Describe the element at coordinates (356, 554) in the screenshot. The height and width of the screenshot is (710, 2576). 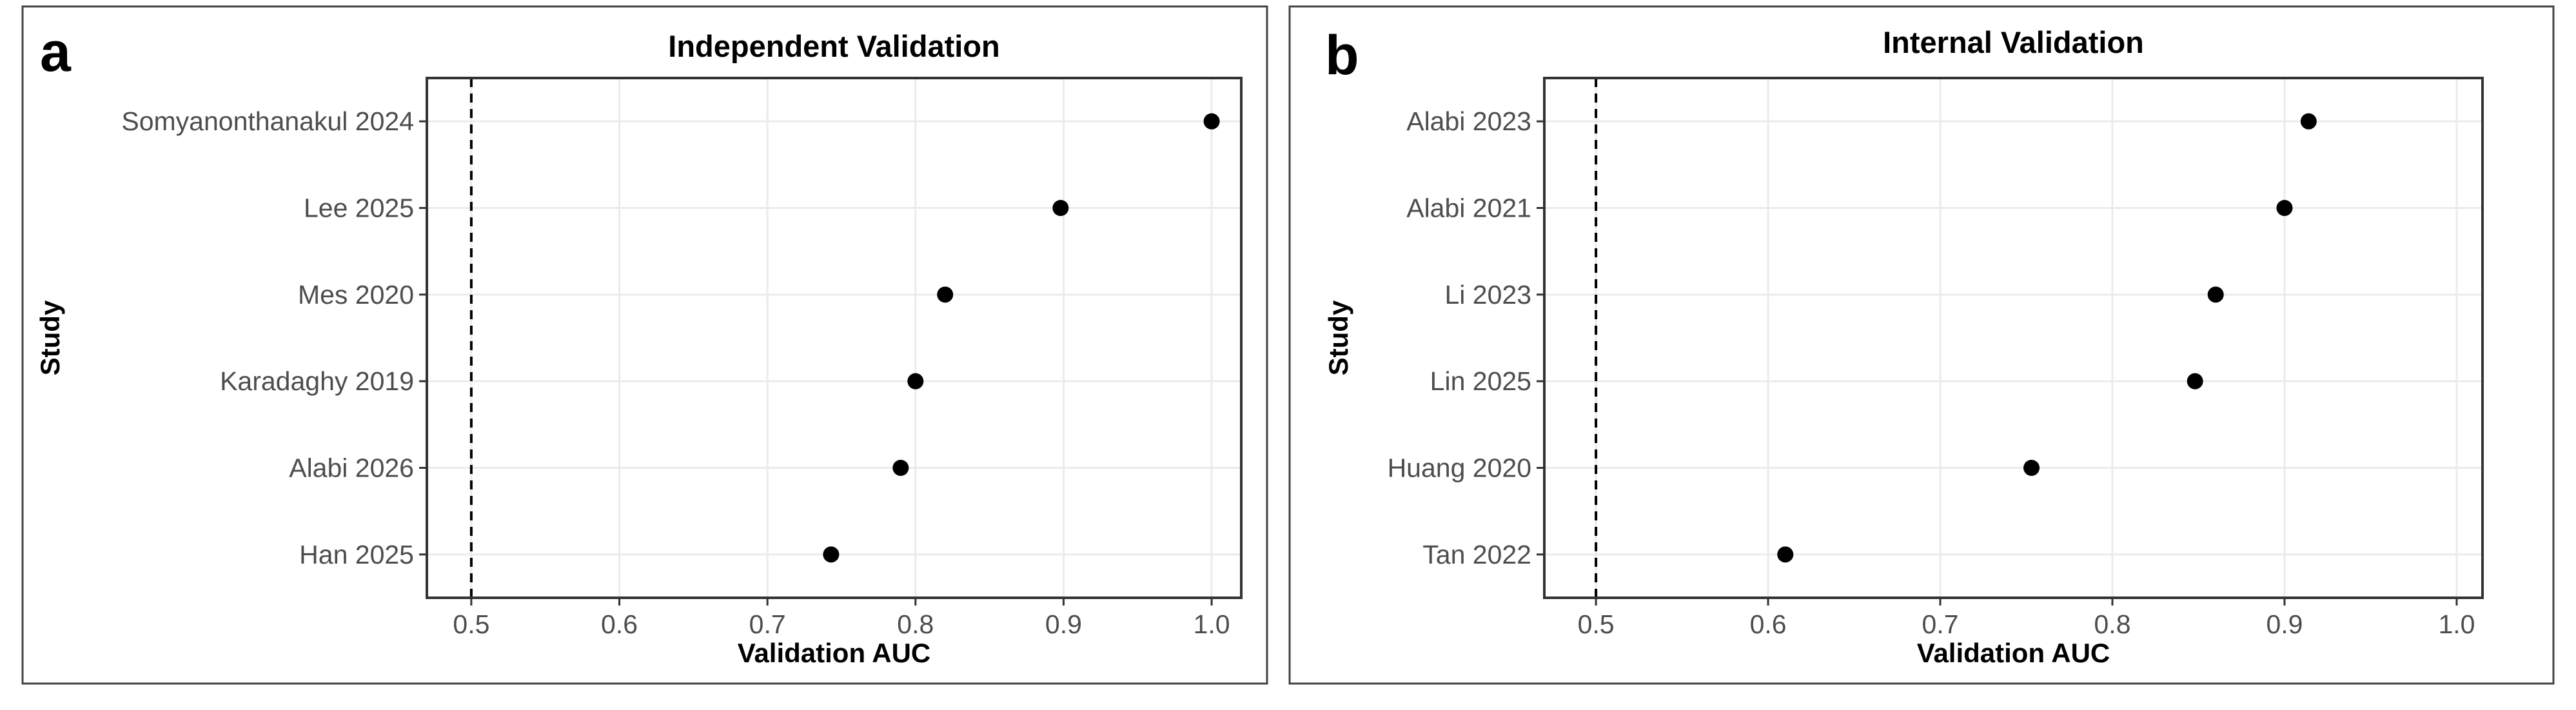
I see `y-tick-label: Han 2025` at that location.